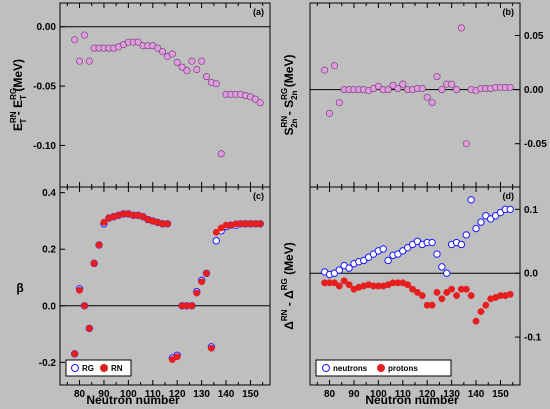 The height and width of the screenshot is (409, 550). I want to click on y-tick-label: 0.1, so click(531, 210).